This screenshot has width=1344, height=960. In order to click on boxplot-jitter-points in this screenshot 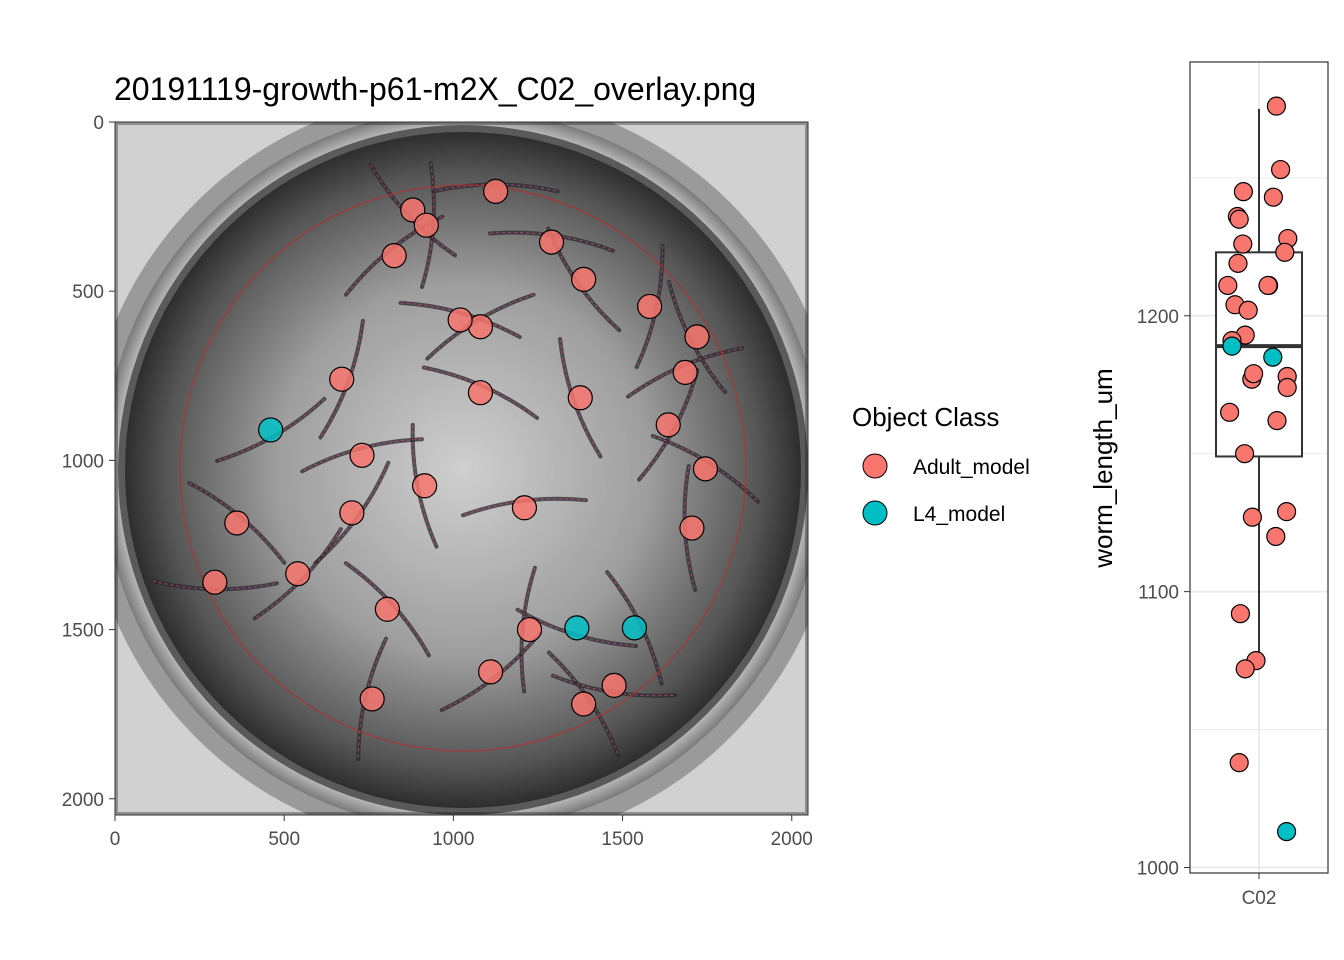, I will do `click(1258, 469)`.